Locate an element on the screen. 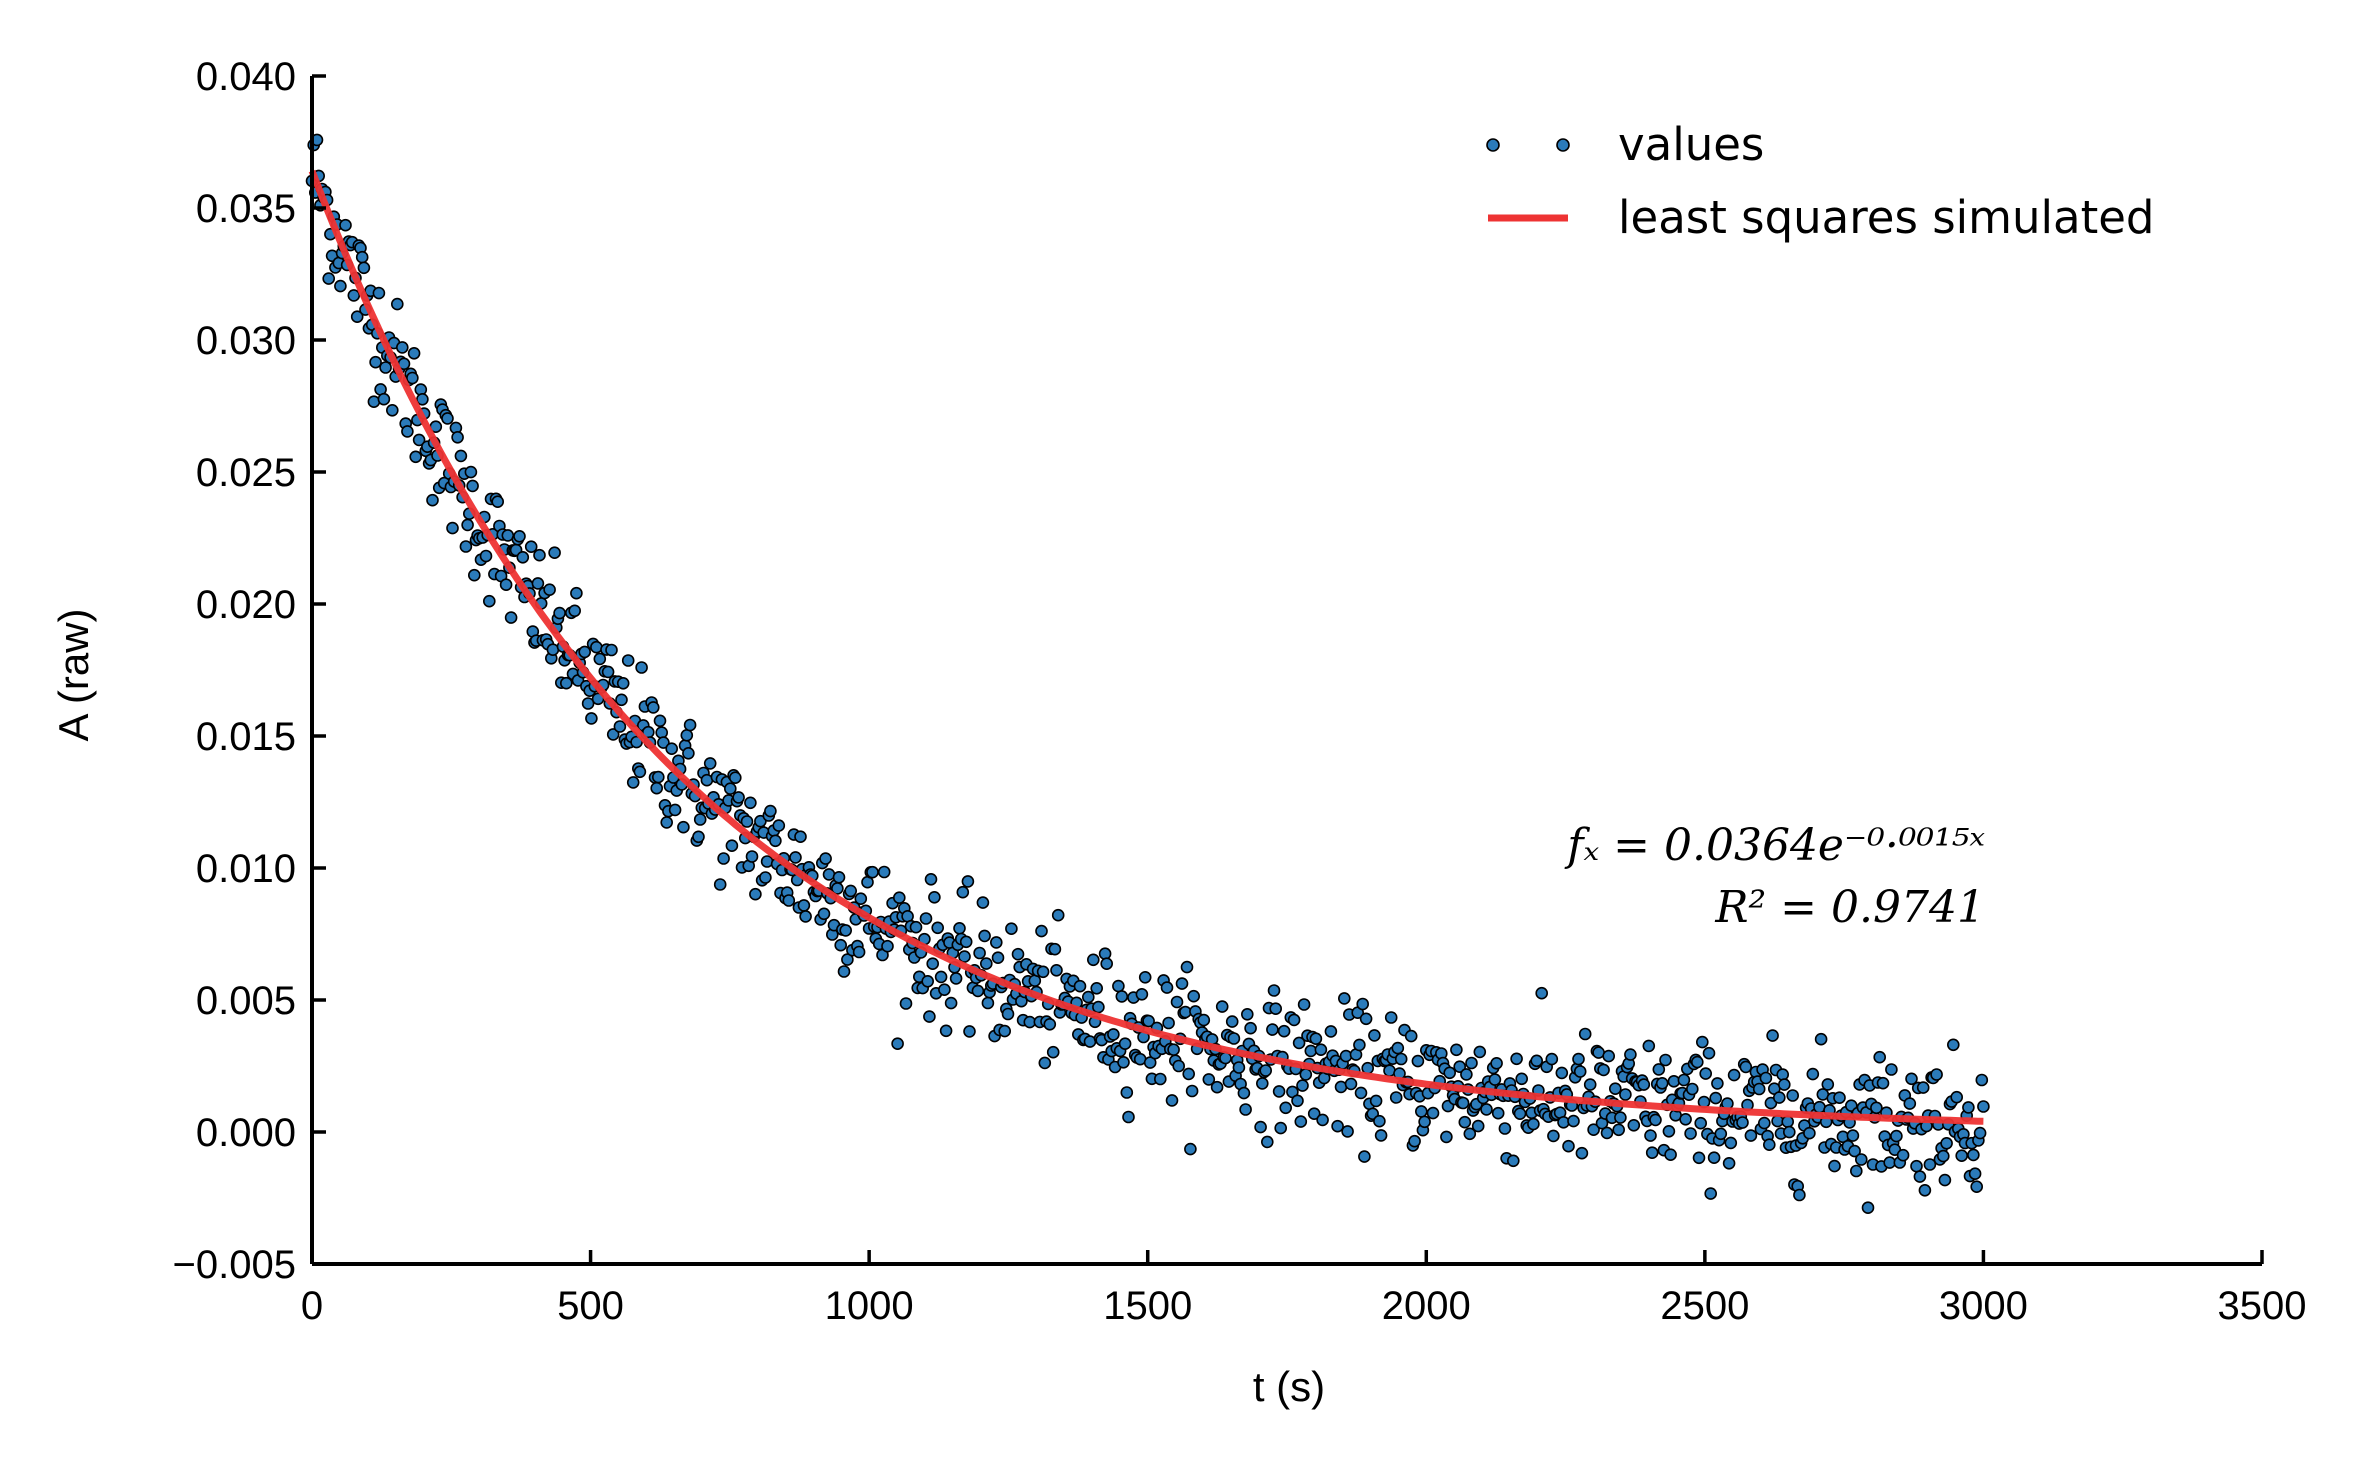 The image size is (2361, 1461). legend-label-fit: least squares simulated is located at coordinates (1886, 217).